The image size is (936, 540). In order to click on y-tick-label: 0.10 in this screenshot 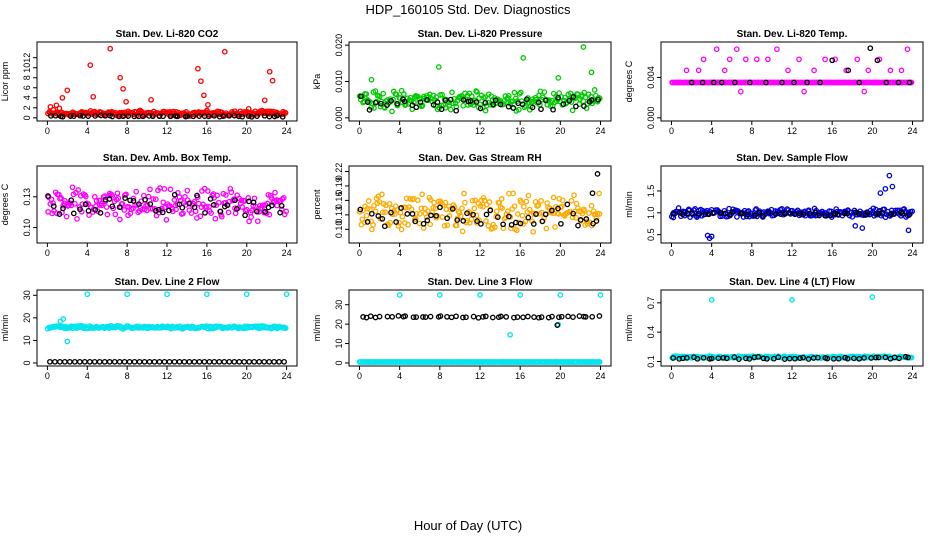, I will do `click(339, 230)`.